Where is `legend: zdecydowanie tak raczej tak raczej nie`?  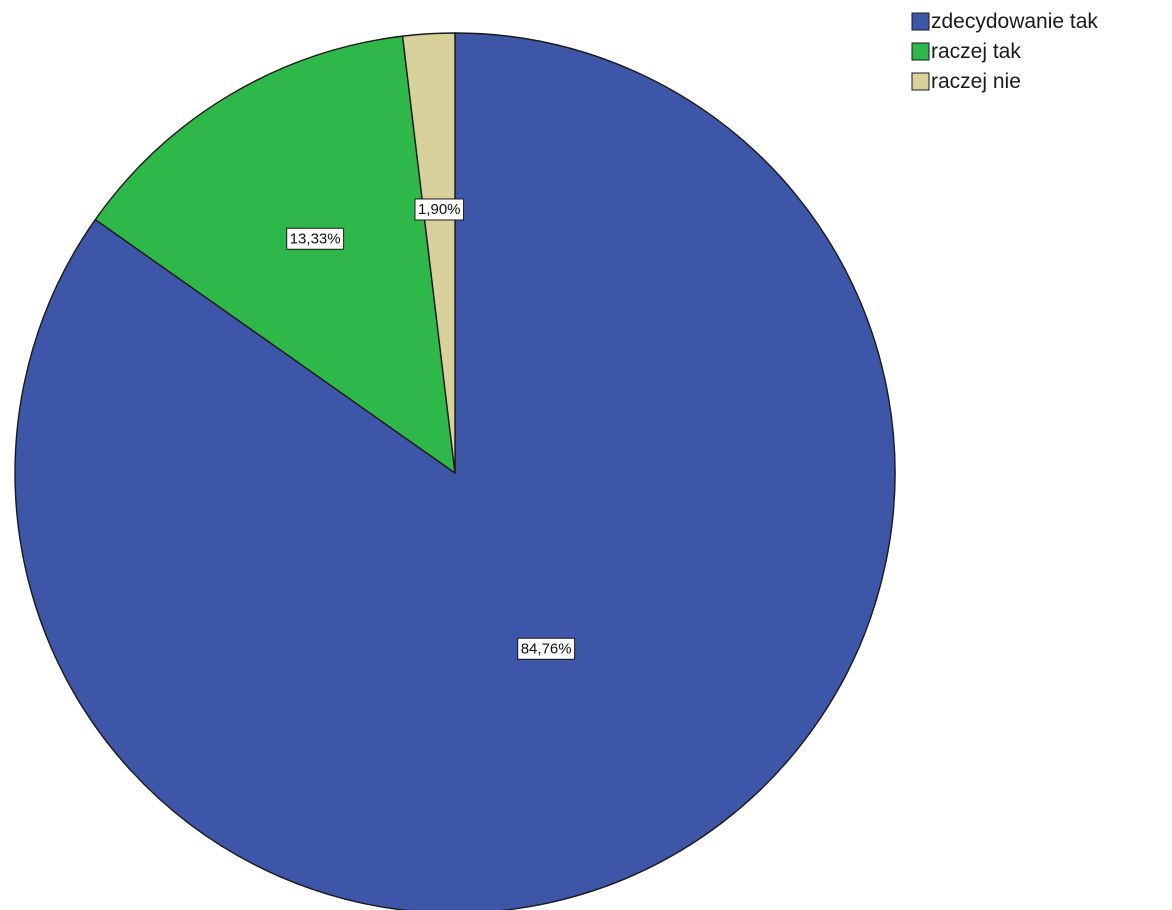
legend: zdecydowanie tak raczej tak raczej nie is located at coordinates (1004, 51).